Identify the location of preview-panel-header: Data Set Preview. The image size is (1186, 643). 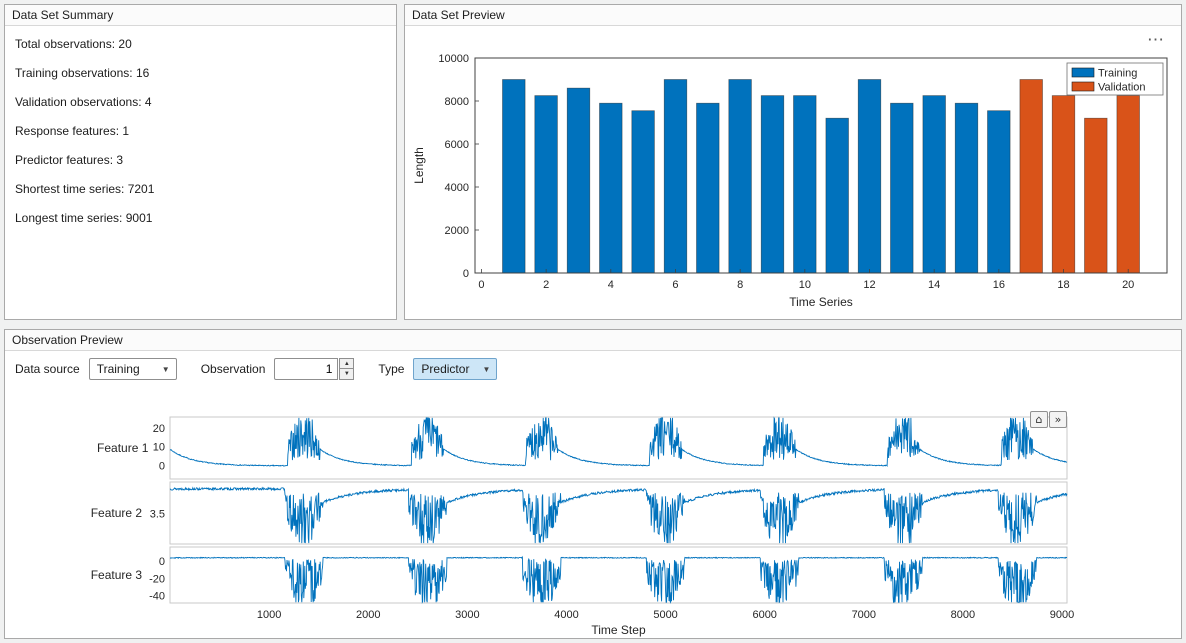
(793, 15).